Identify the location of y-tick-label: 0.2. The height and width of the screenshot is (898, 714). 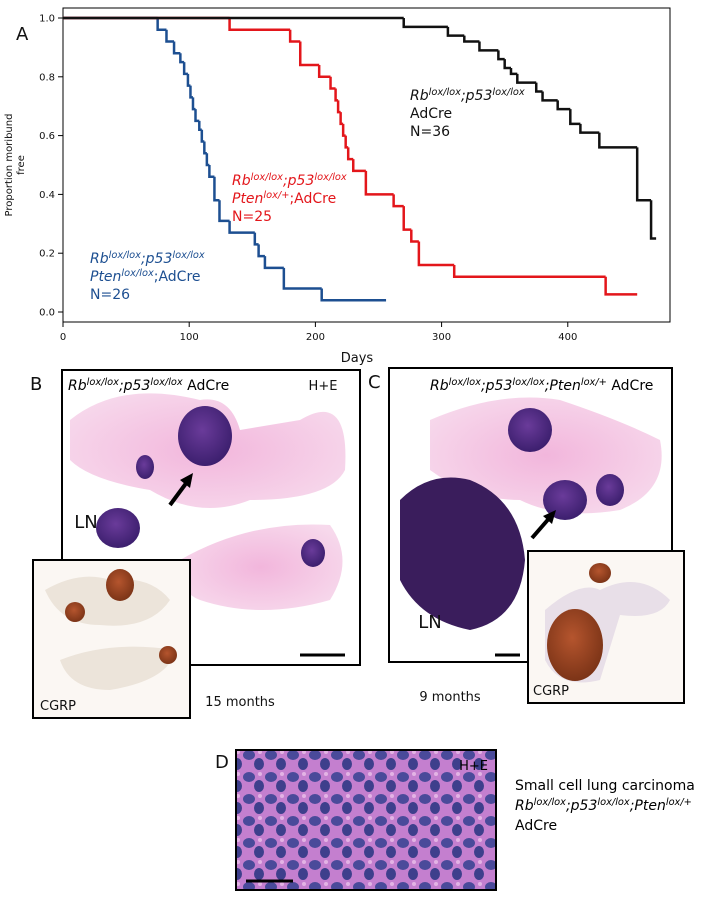
(47, 254).